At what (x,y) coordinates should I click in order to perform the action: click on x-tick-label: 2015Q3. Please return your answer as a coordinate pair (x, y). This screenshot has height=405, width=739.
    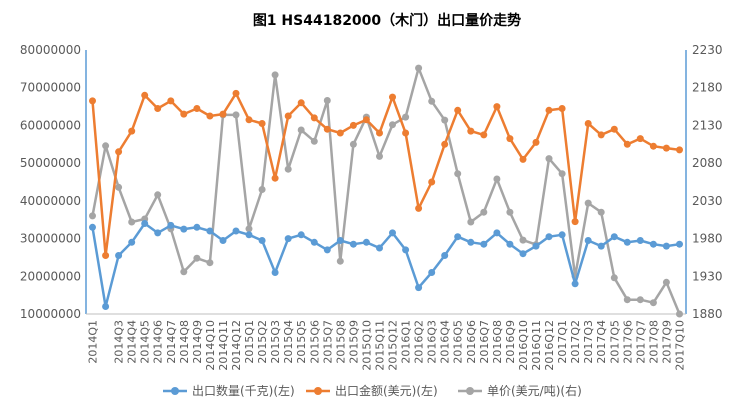
    Looking at the image, I should click on (275, 342).